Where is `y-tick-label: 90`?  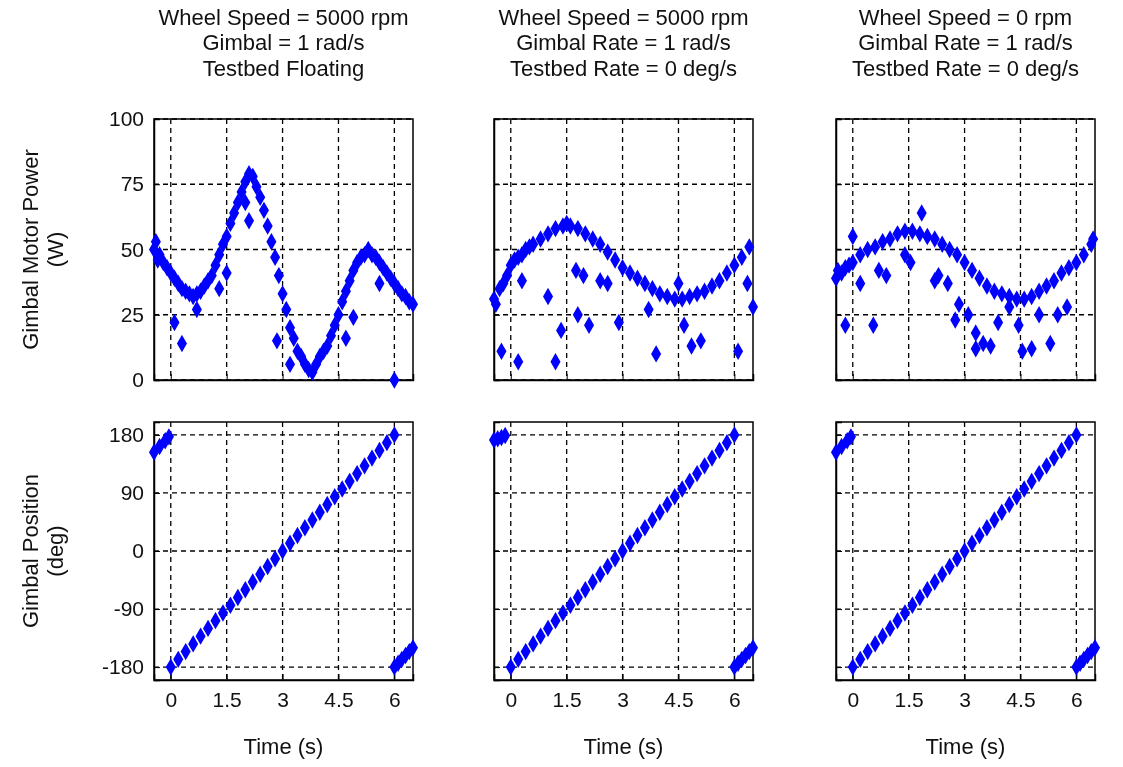 y-tick-label: 90 is located at coordinates (132, 493).